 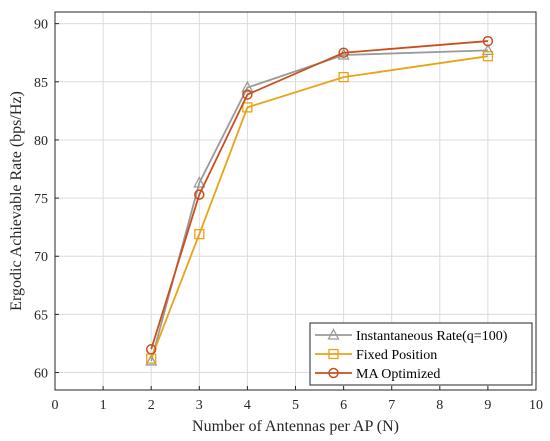 What do you see at coordinates (199, 405) in the screenshot?
I see `x-tick-label: 3` at bounding box center [199, 405].